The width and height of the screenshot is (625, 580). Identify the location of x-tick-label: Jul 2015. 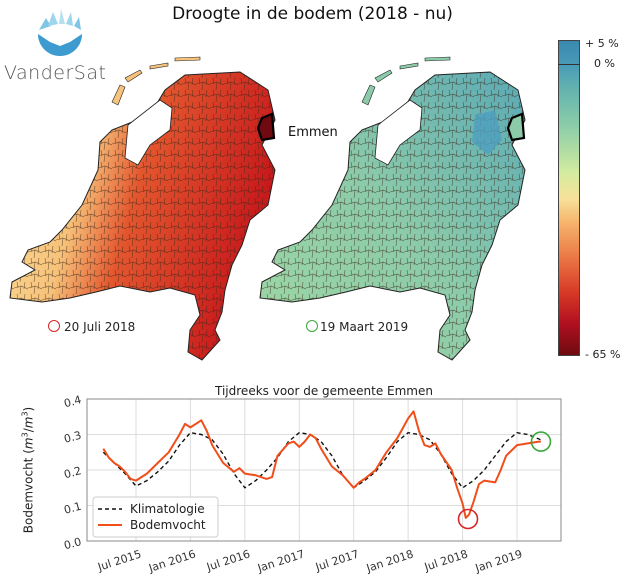
(119, 560).